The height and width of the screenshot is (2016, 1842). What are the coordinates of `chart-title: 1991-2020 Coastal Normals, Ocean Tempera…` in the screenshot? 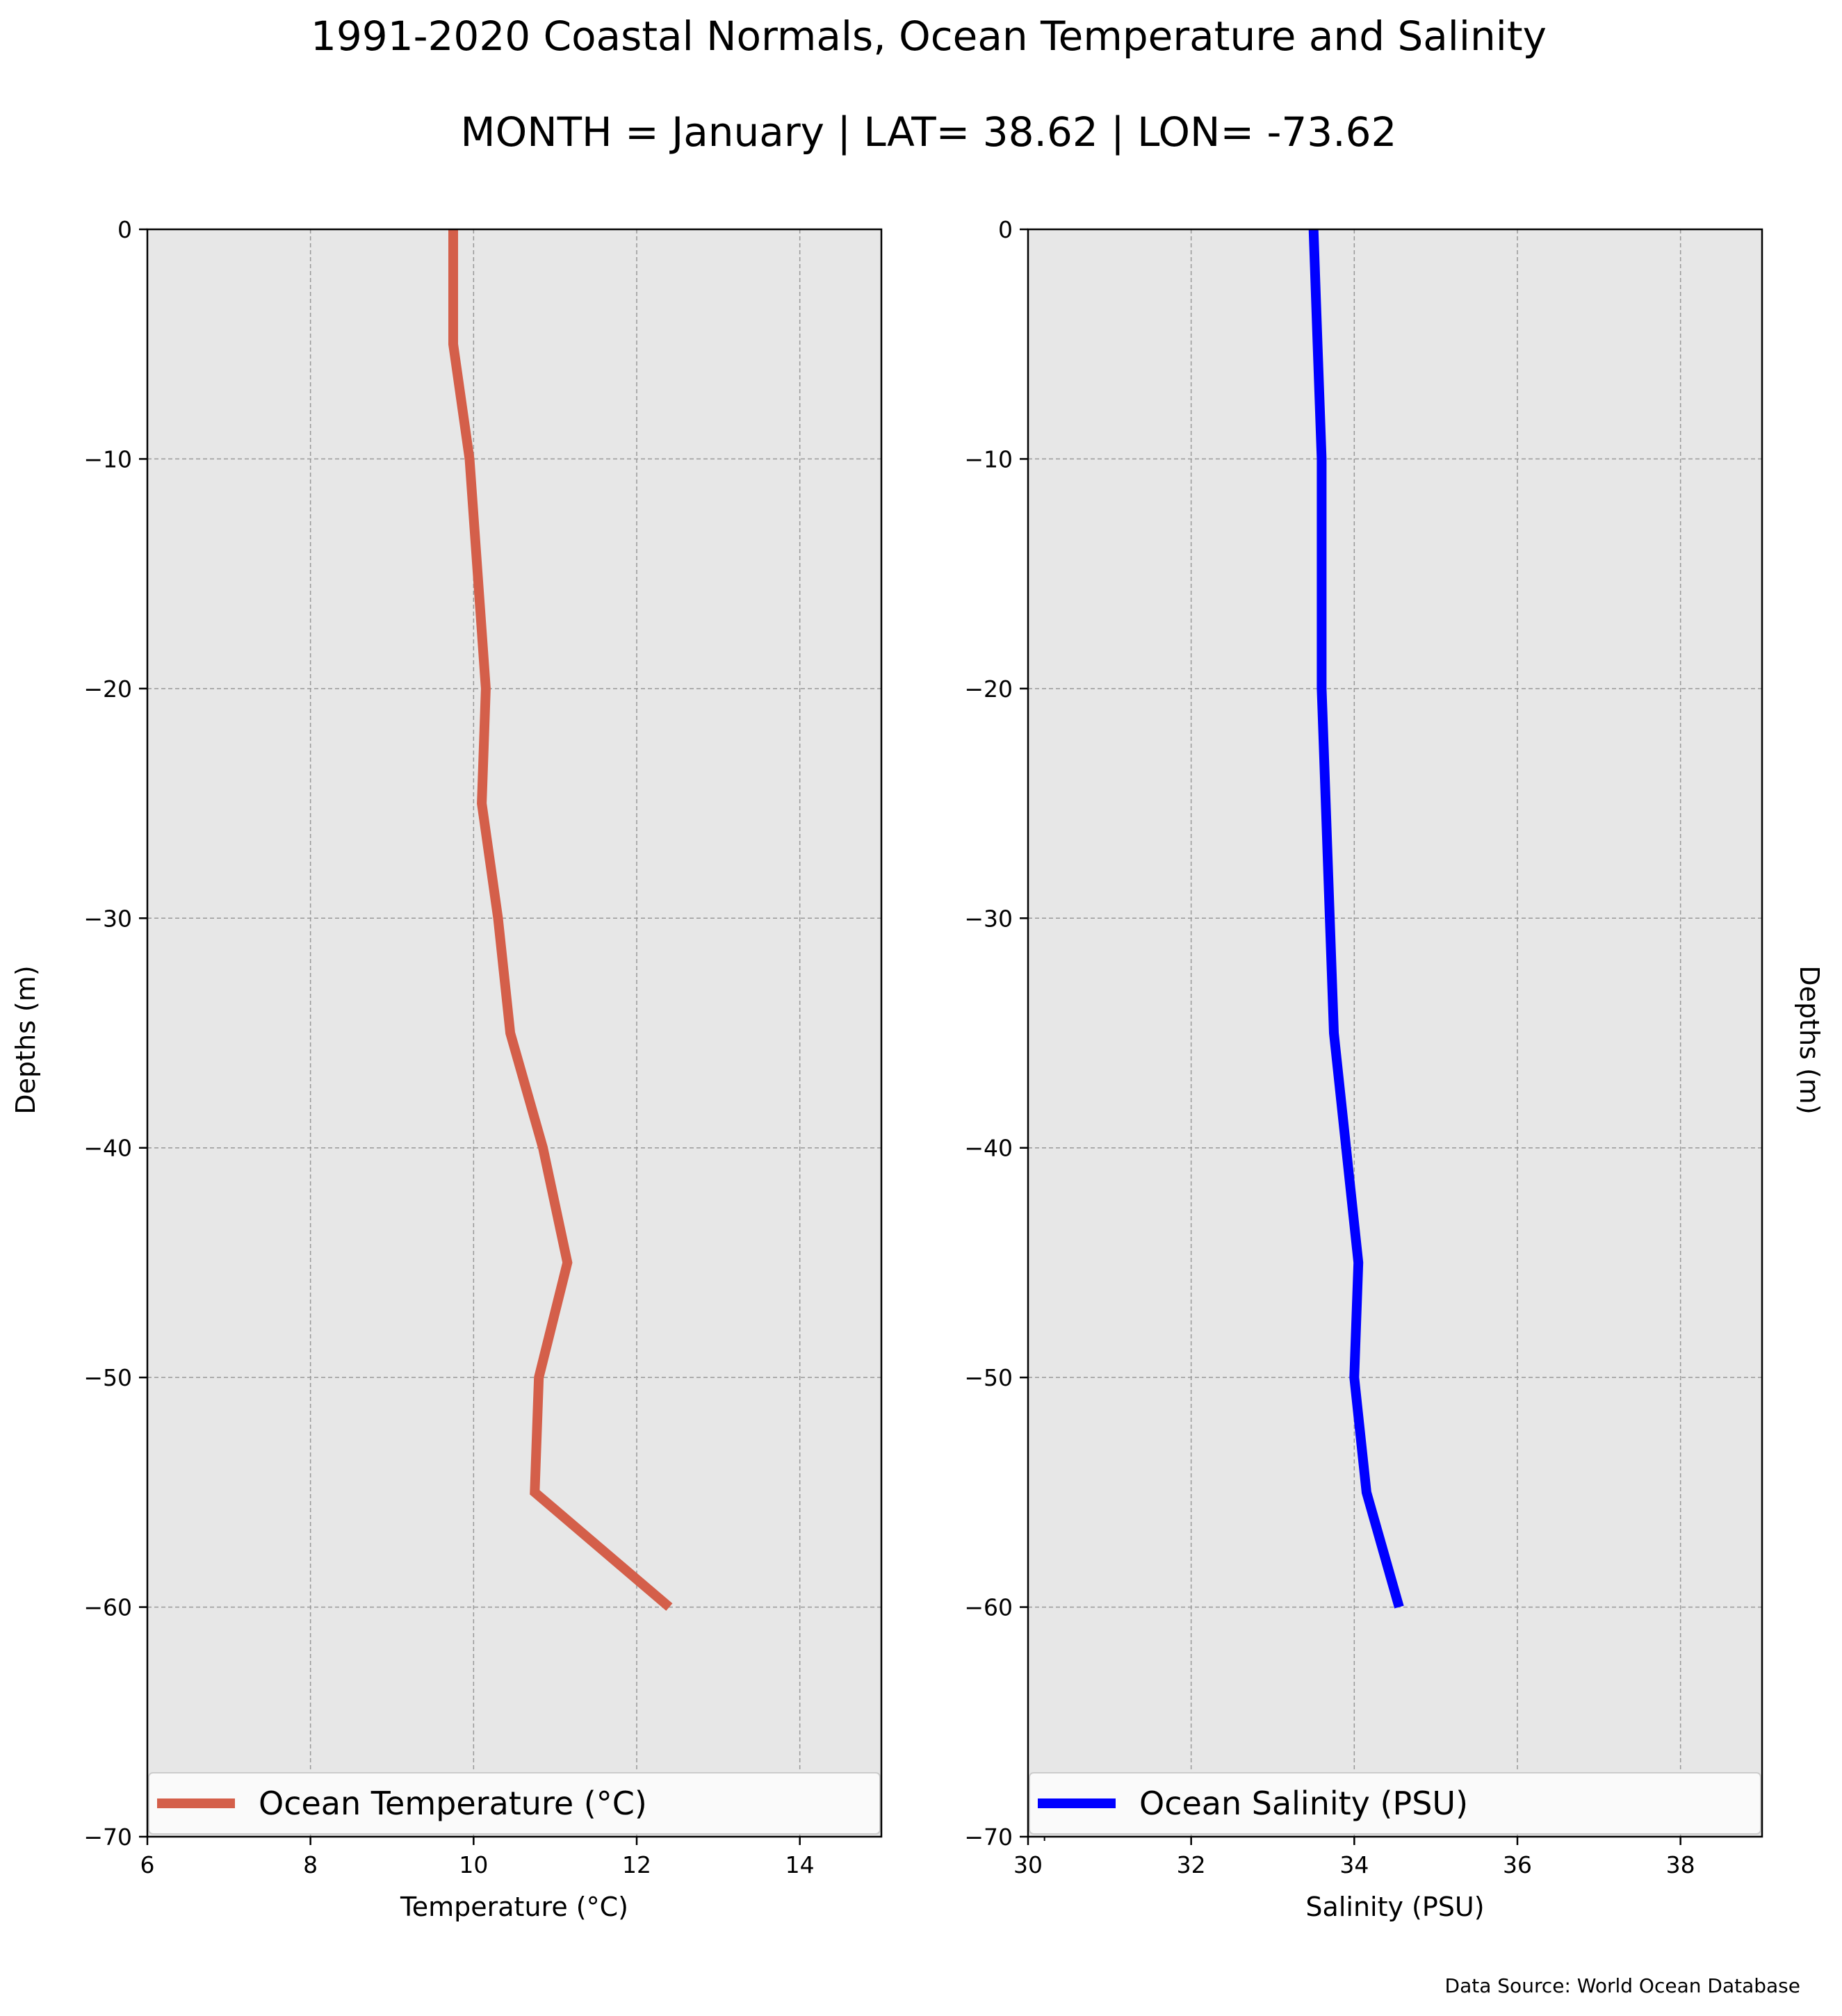 It's located at (929, 37).